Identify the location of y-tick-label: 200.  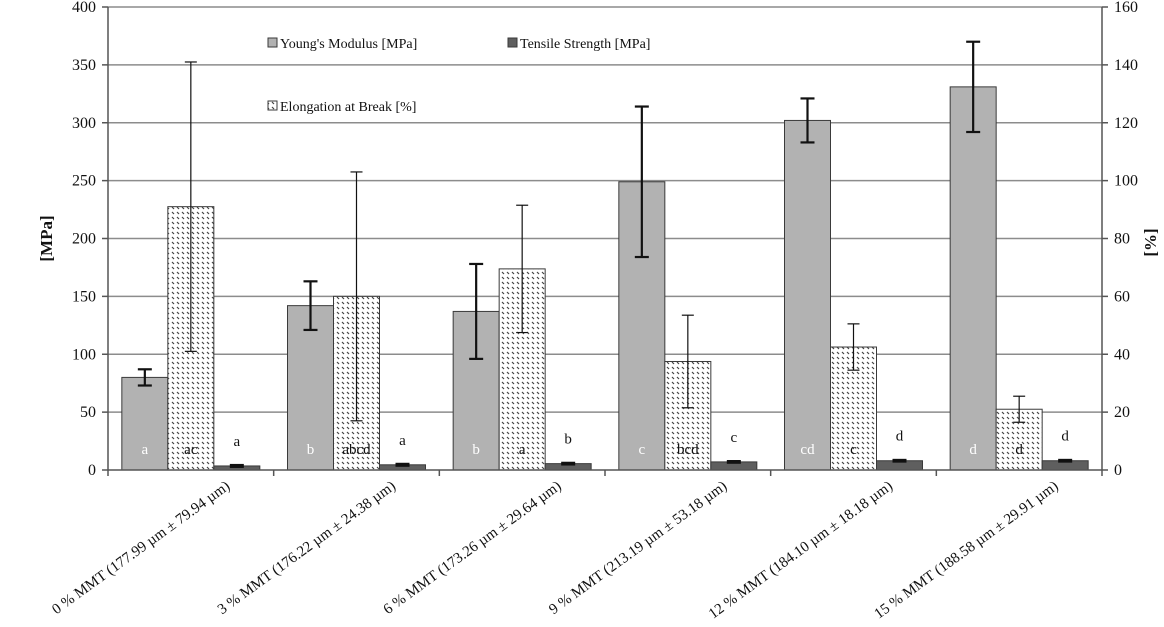
(84, 239).